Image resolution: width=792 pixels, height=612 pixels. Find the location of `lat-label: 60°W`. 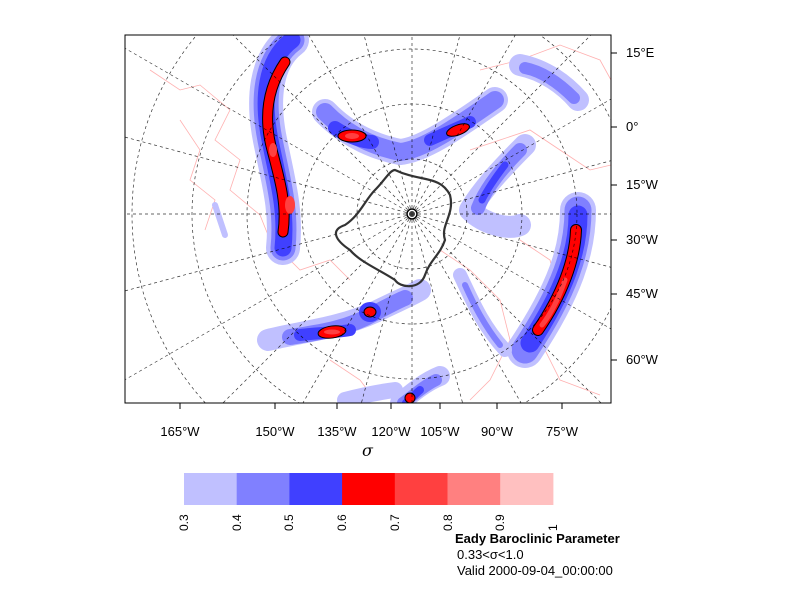

lat-label: 60°W is located at coordinates (642, 359).